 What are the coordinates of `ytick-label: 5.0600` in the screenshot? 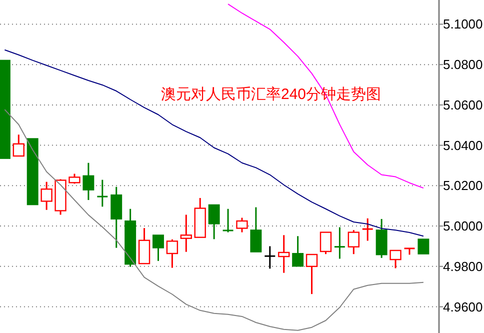 It's located at (463, 104).